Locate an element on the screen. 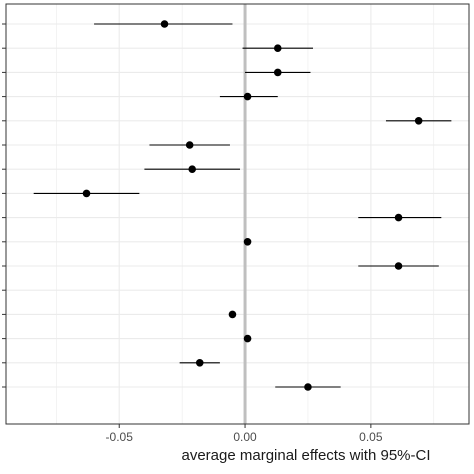  x-tick-label: 0.05 is located at coordinates (371, 437).